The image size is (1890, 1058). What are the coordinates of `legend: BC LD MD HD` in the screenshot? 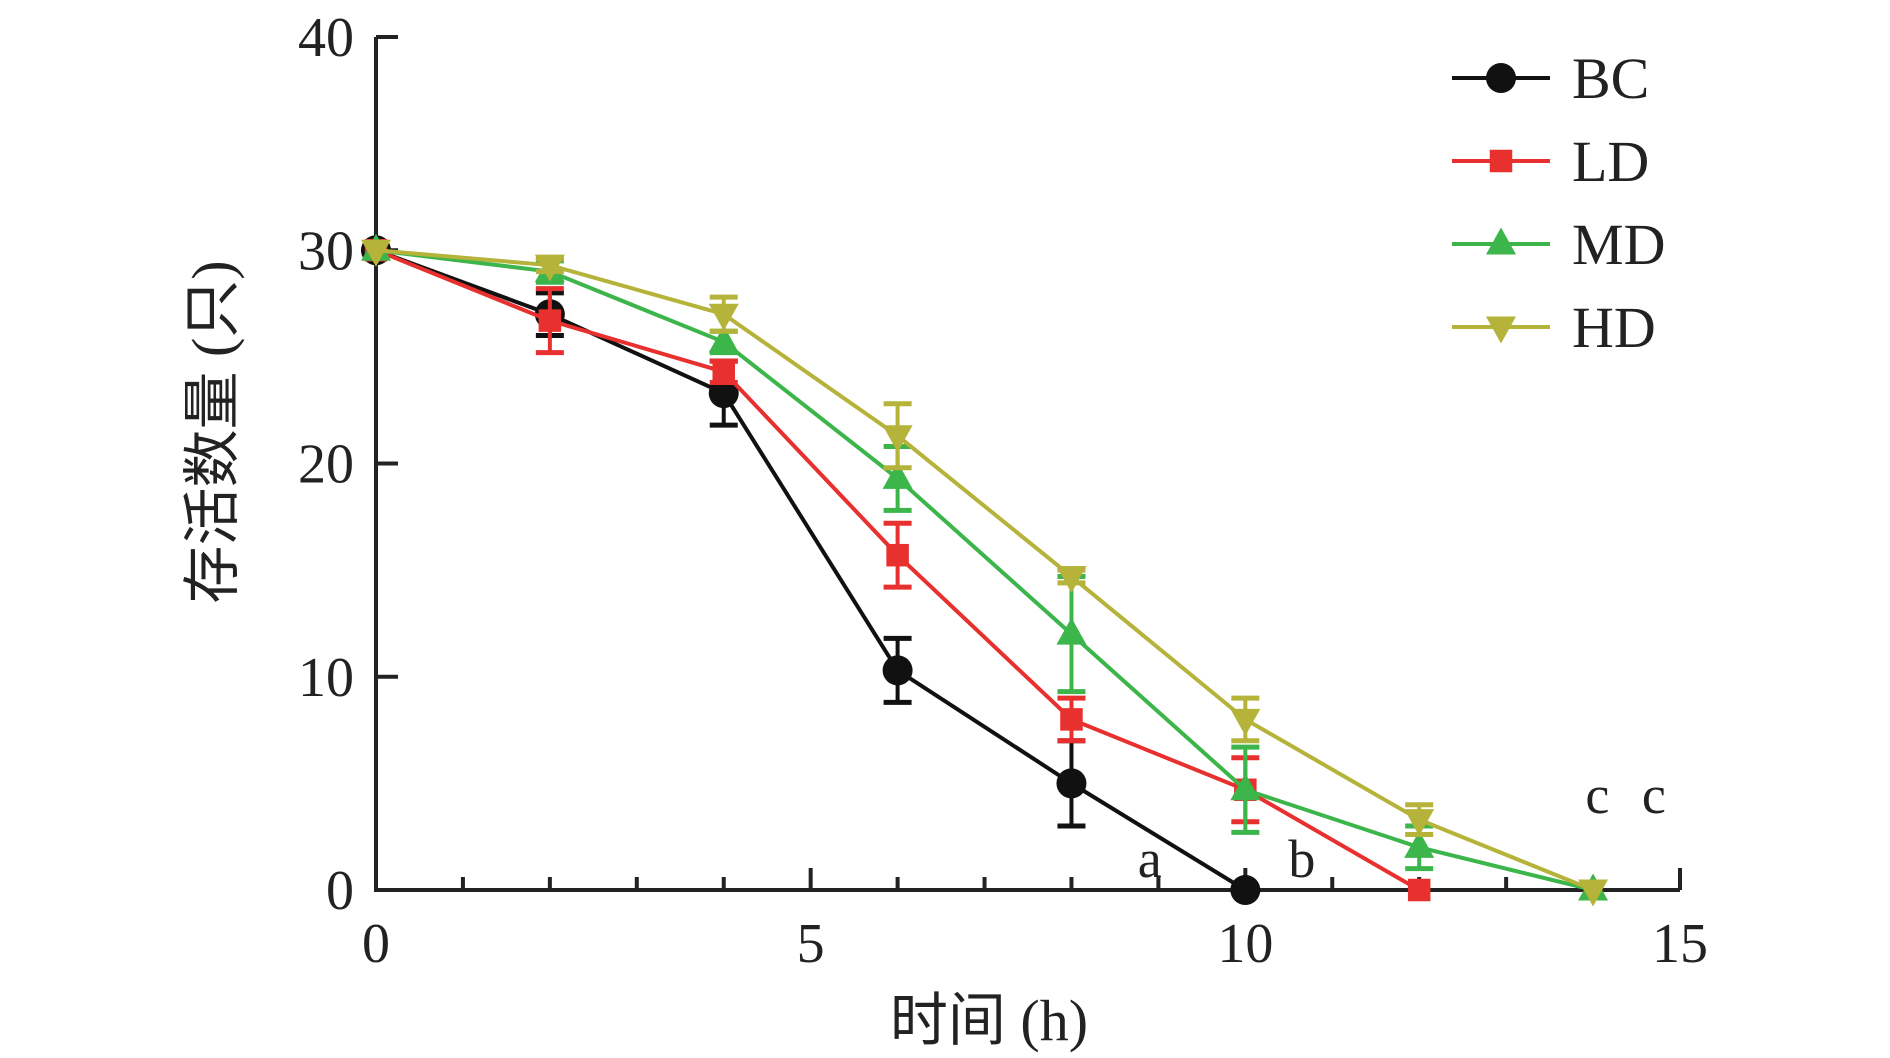 It's located at (1558, 203).